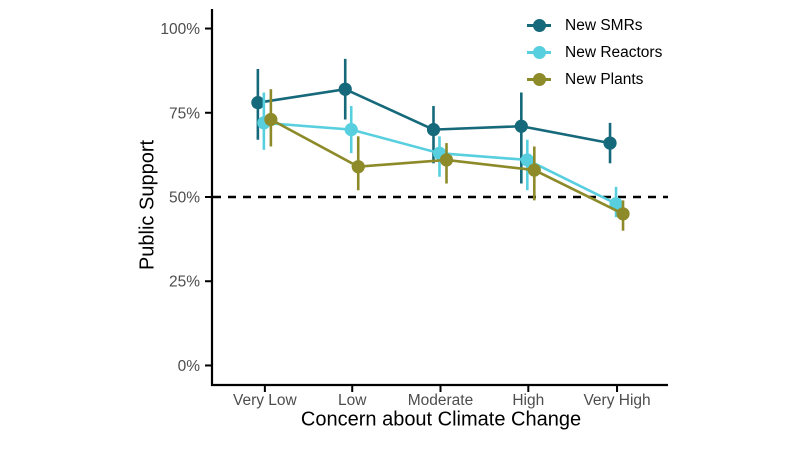 This screenshot has height=450, width=800. Describe the element at coordinates (433, 130) in the screenshot. I see `data-point-new-smrs-moderate` at that location.